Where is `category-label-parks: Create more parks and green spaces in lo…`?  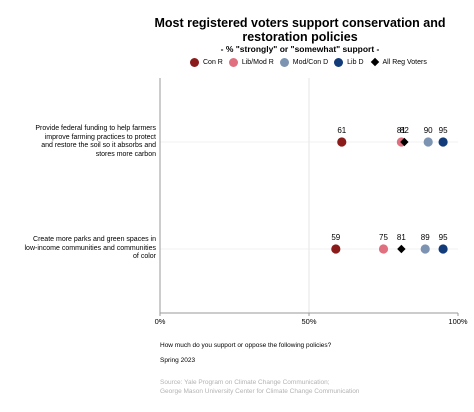
category-label-parks: Create more parks and green spaces in lo… is located at coordinates (81, 249).